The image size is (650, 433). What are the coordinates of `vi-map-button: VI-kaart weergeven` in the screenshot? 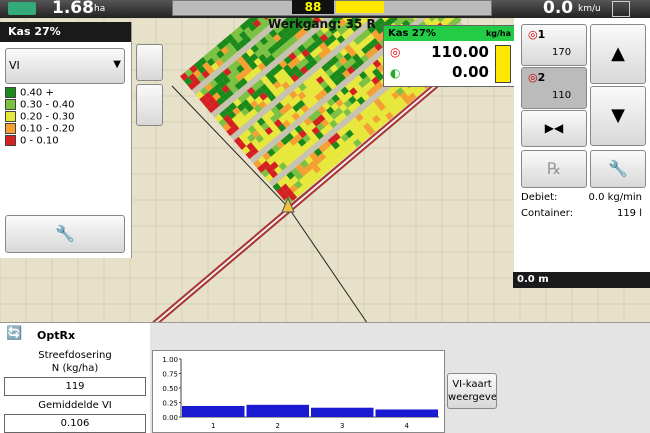 It's located at (472, 391).